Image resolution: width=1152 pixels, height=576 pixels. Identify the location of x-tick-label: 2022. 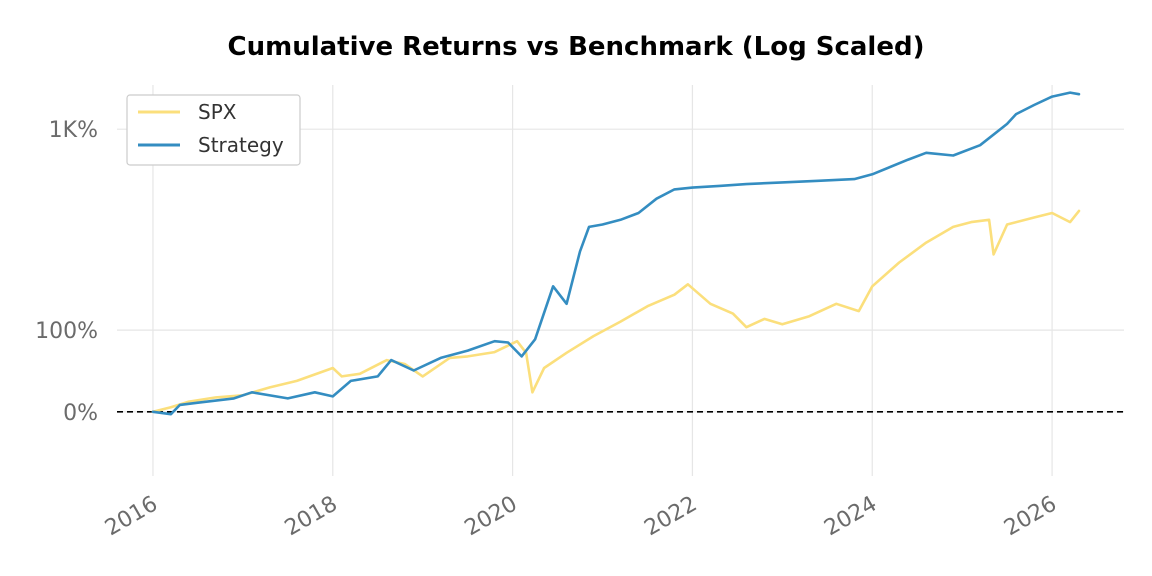
(670, 517).